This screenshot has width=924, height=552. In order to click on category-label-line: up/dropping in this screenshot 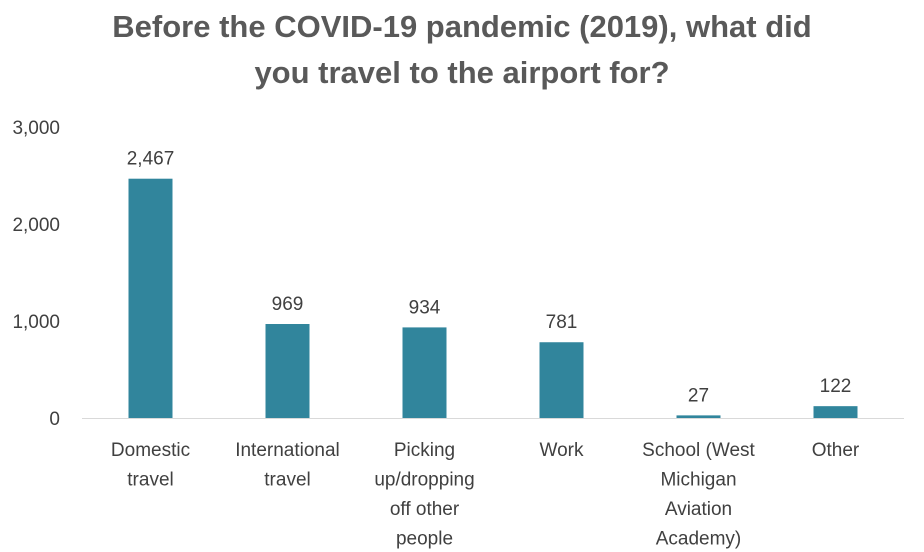, I will do `click(424, 480)`.